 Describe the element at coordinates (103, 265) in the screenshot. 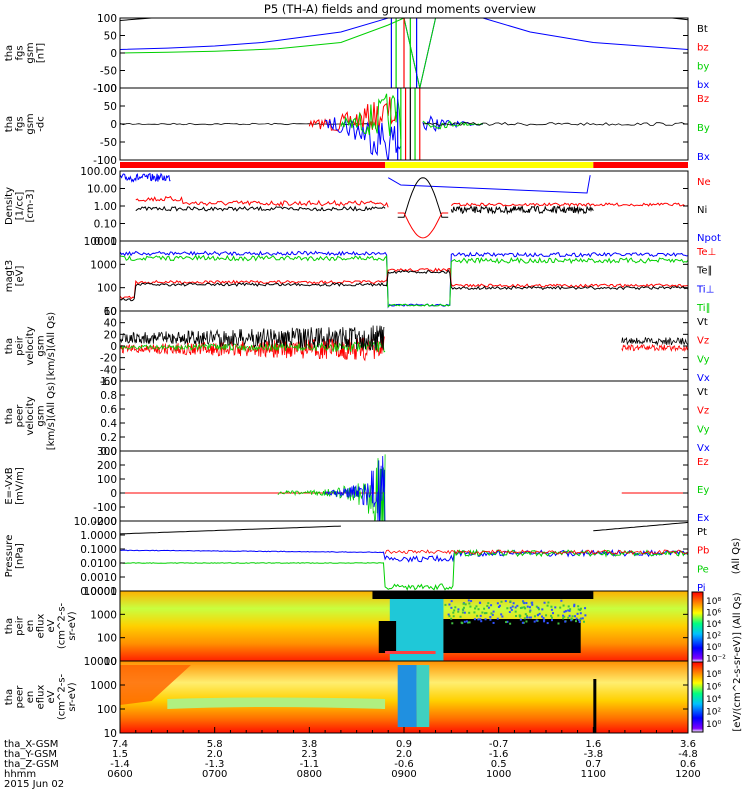

I see `temperature-ytick: 1000` at that location.